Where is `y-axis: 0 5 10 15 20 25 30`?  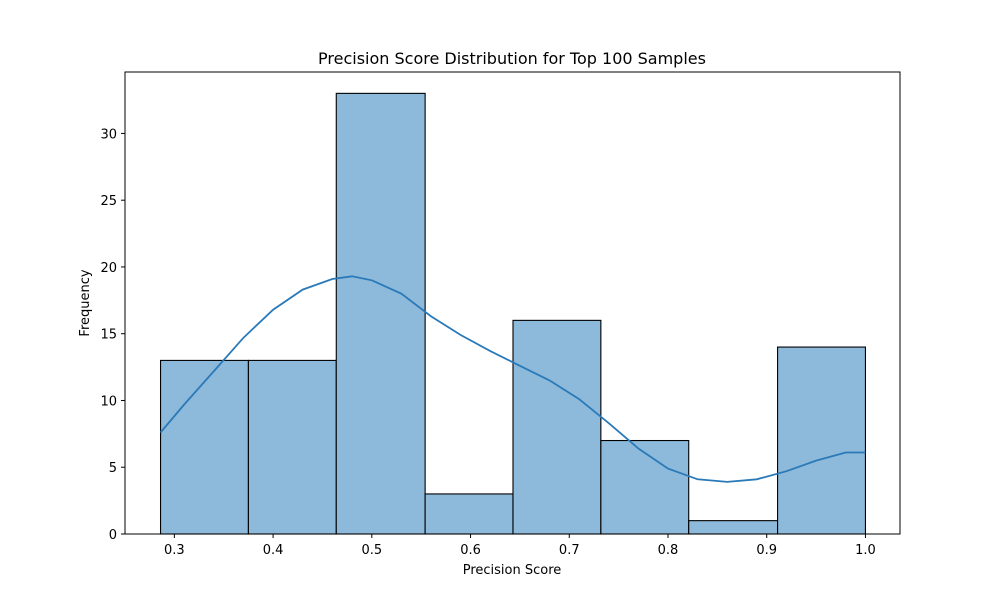
y-axis: 0 5 10 15 20 25 30 is located at coordinates (112, 335).